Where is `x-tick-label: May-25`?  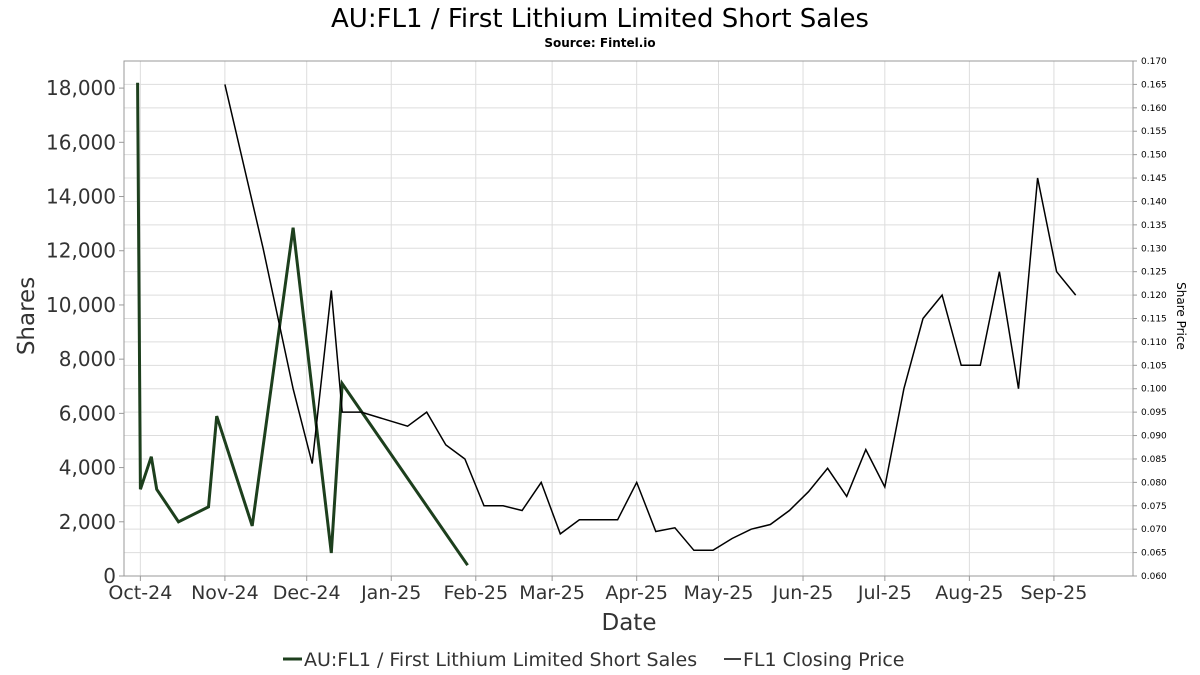 x-tick-label: May-25 is located at coordinates (718, 593).